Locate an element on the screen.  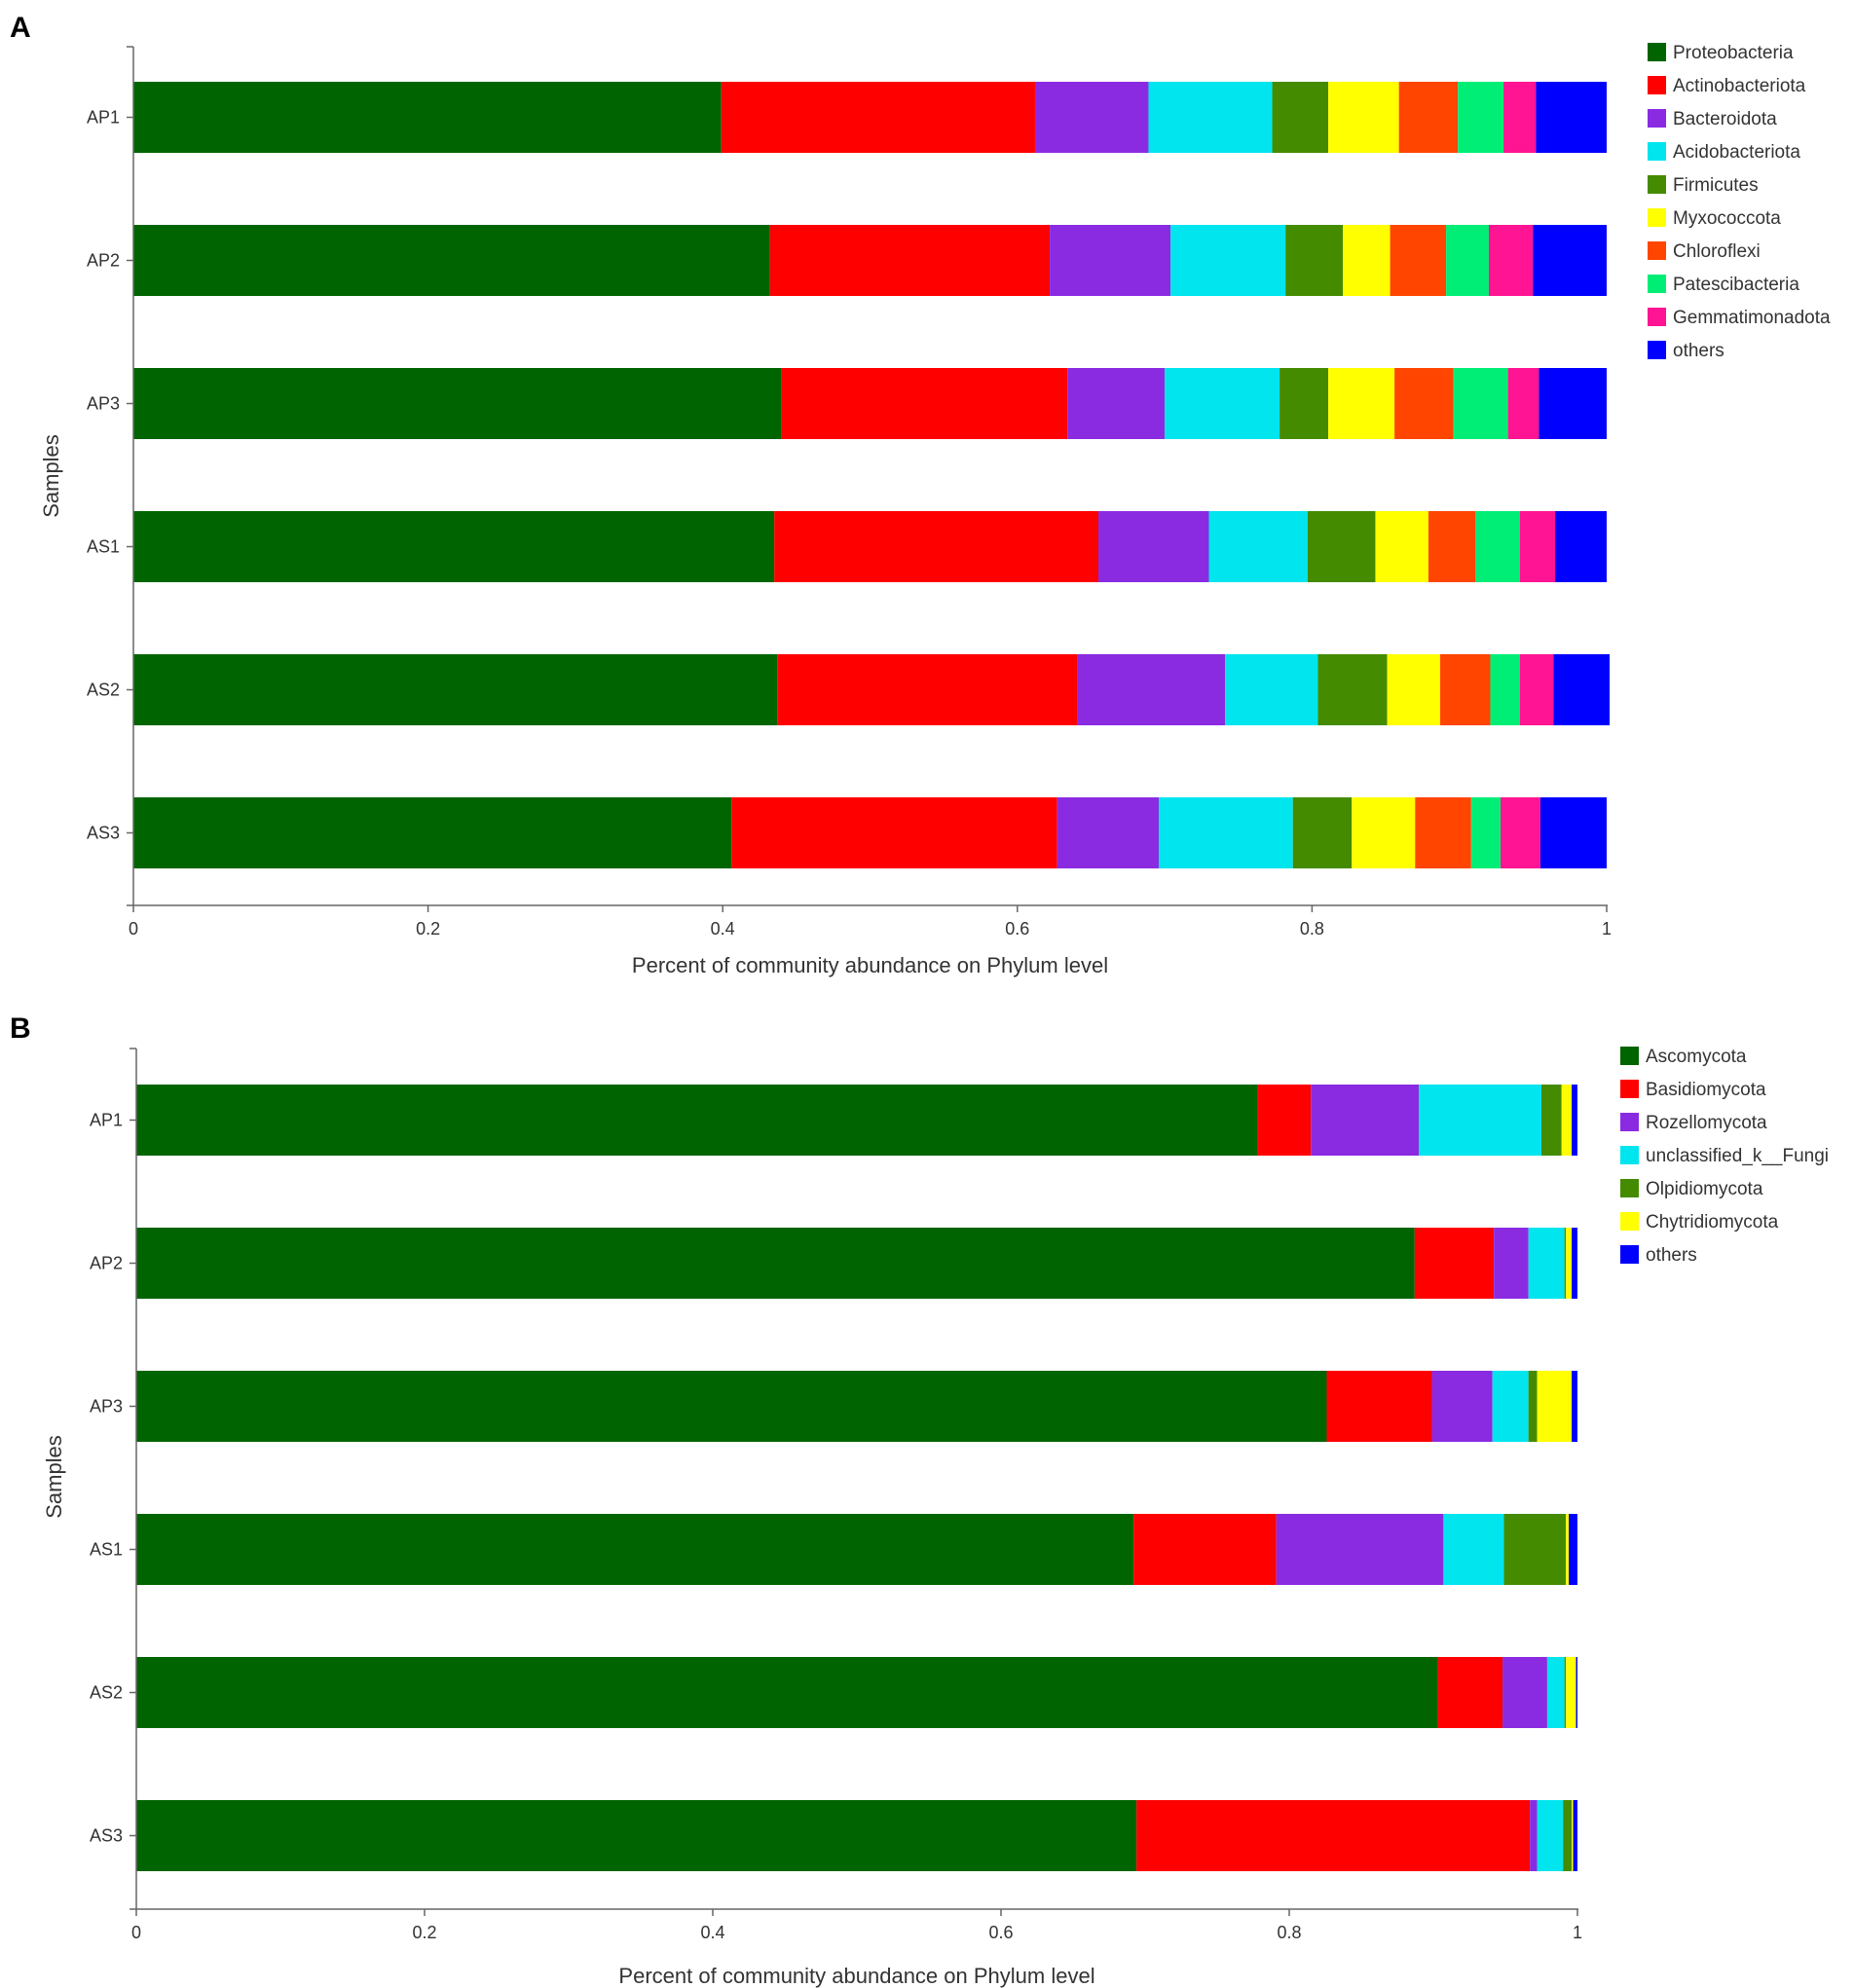
panel-a-bar-as2-others is located at coordinates (1582, 689).